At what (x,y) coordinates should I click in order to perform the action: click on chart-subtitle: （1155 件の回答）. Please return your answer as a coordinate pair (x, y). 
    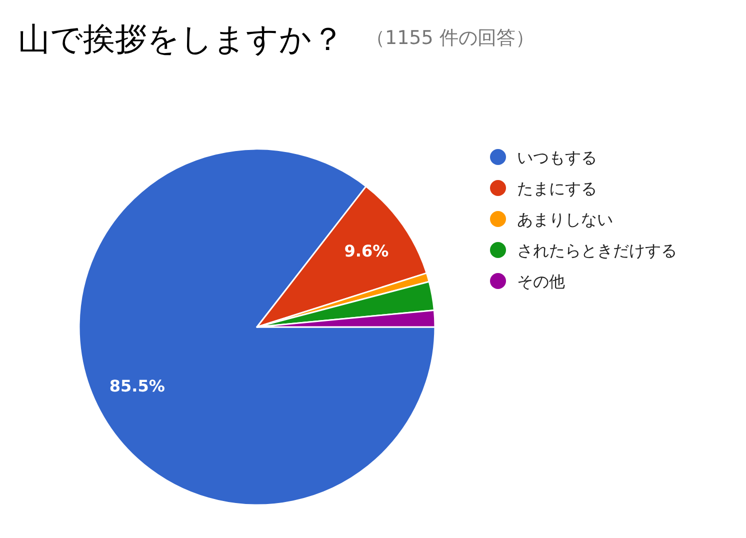
    Looking at the image, I should click on (450, 38).